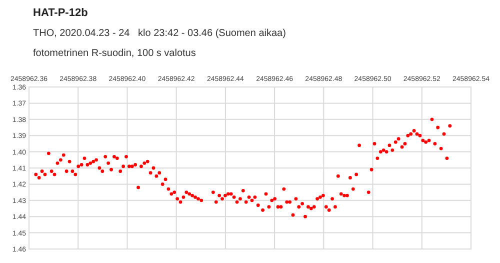 Image resolution: width=500 pixels, height=263 pixels. Describe the element at coordinates (114, 53) in the screenshot. I see `text: fotometrinen R-suodin, 100 s valotus` at that location.